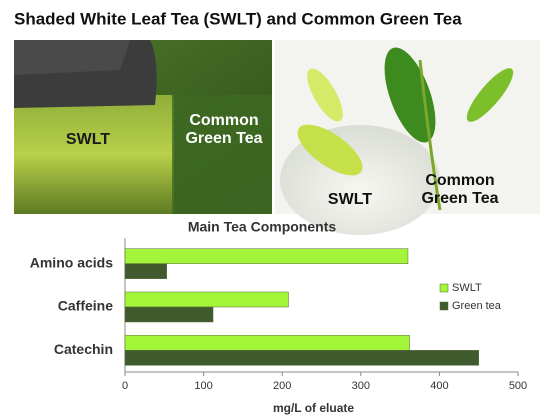  I want to click on y-tick-label: Amino acids, so click(71, 262).